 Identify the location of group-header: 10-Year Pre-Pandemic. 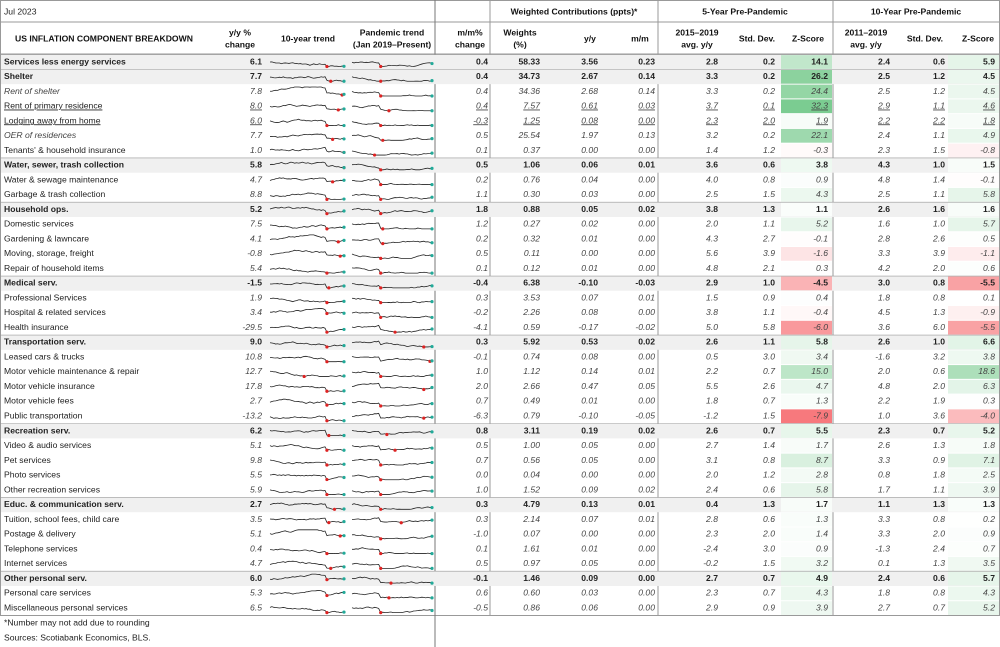
(916, 11).